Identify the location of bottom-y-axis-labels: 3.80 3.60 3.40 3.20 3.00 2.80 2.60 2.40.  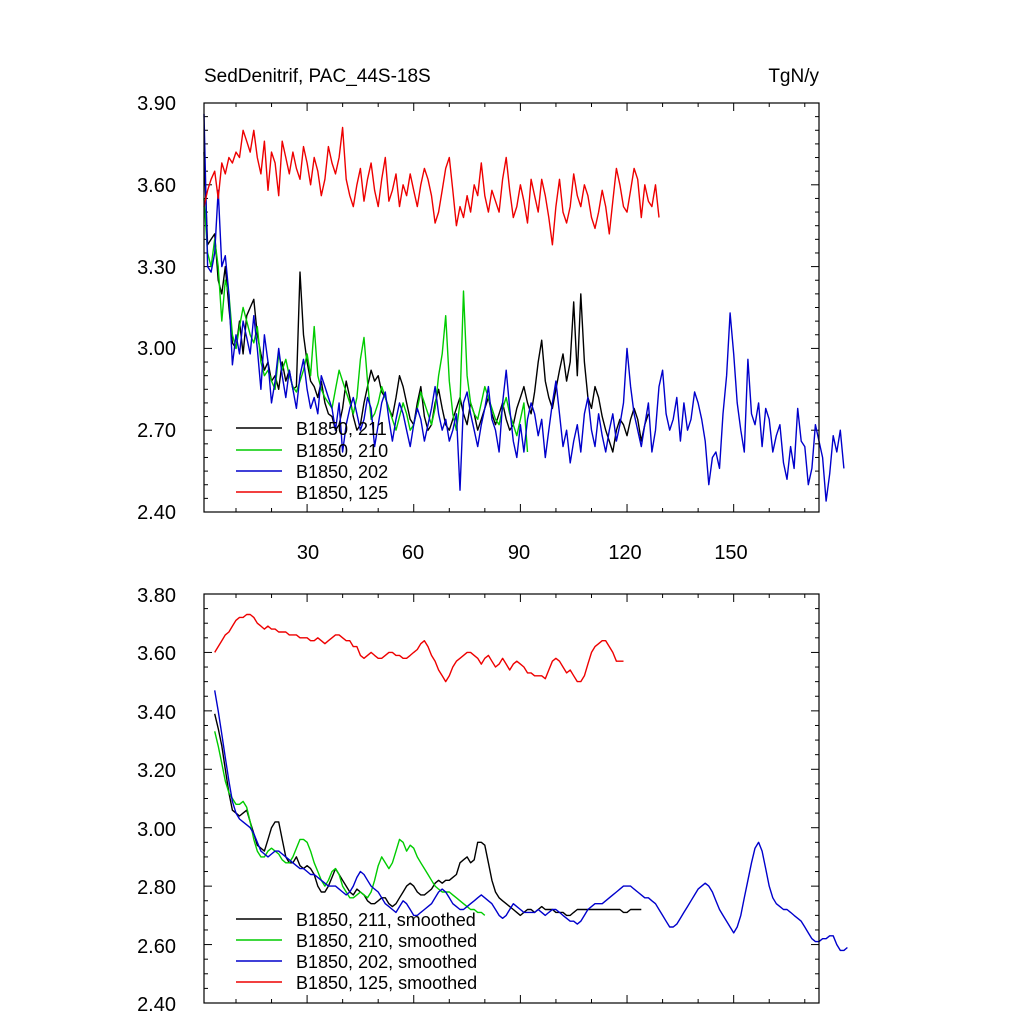
(156, 800).